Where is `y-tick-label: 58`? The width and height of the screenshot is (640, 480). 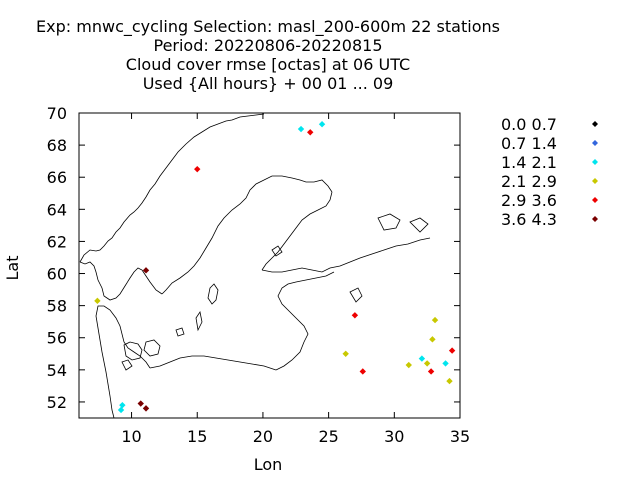 y-tick-label: 58 is located at coordinates (57, 306).